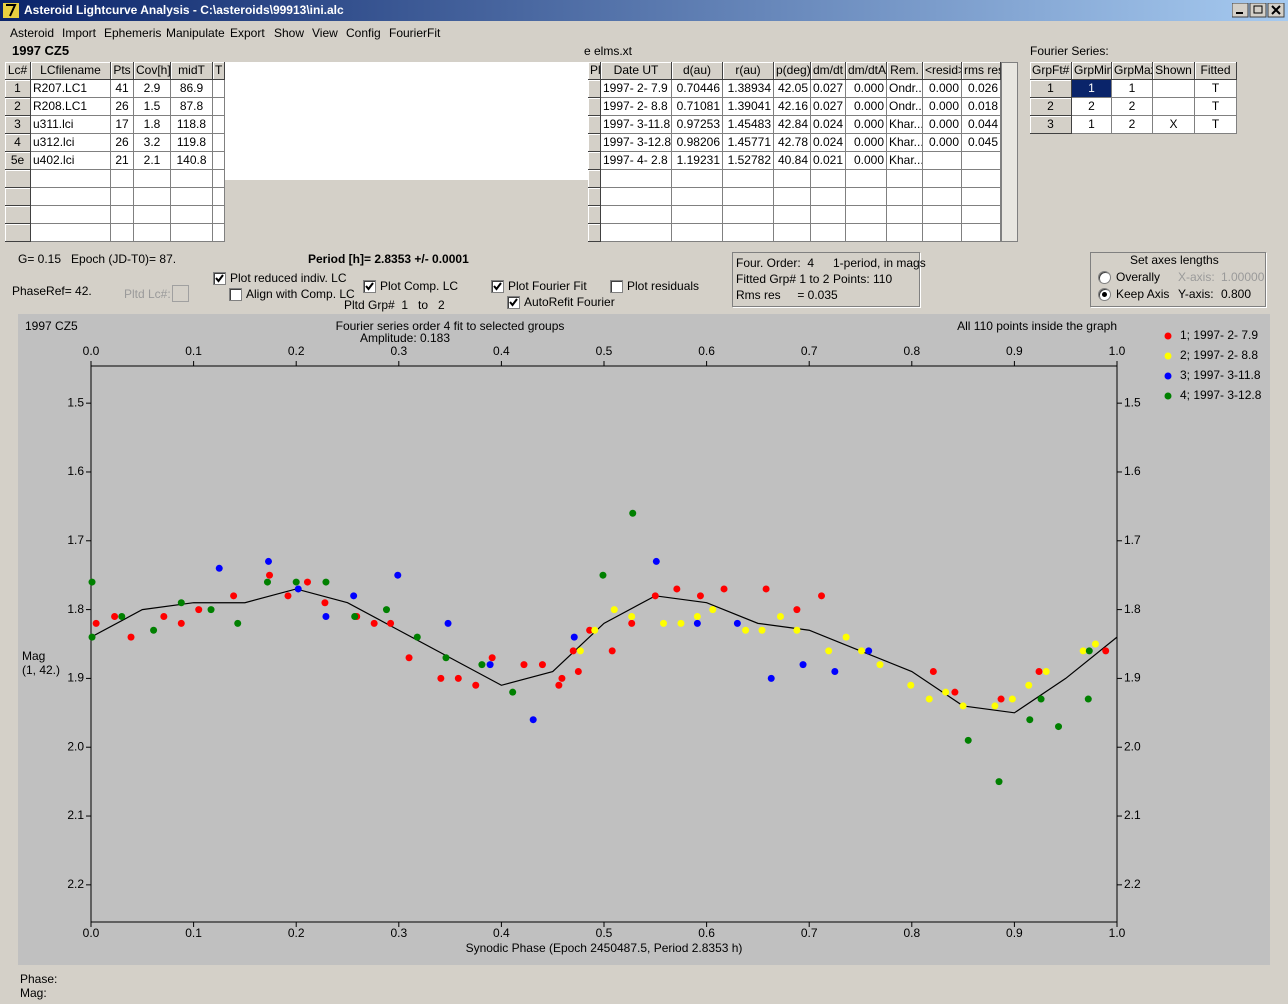 This screenshot has height=1004, width=1288. What do you see at coordinates (18, 125) in the screenshot?
I see `row-header: 3` at bounding box center [18, 125].